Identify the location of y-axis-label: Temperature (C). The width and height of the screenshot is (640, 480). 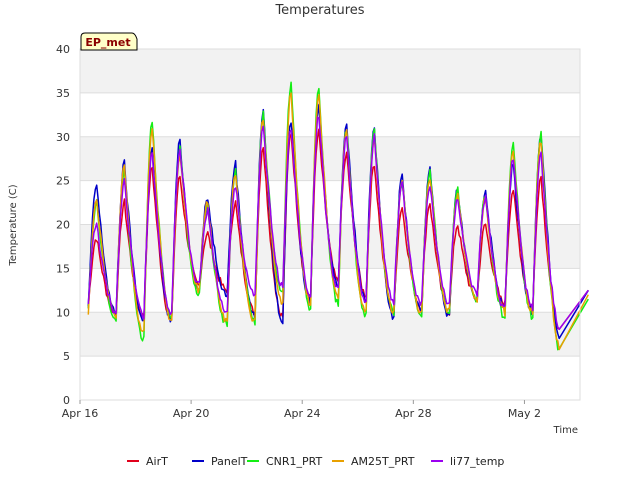
(13, 225).